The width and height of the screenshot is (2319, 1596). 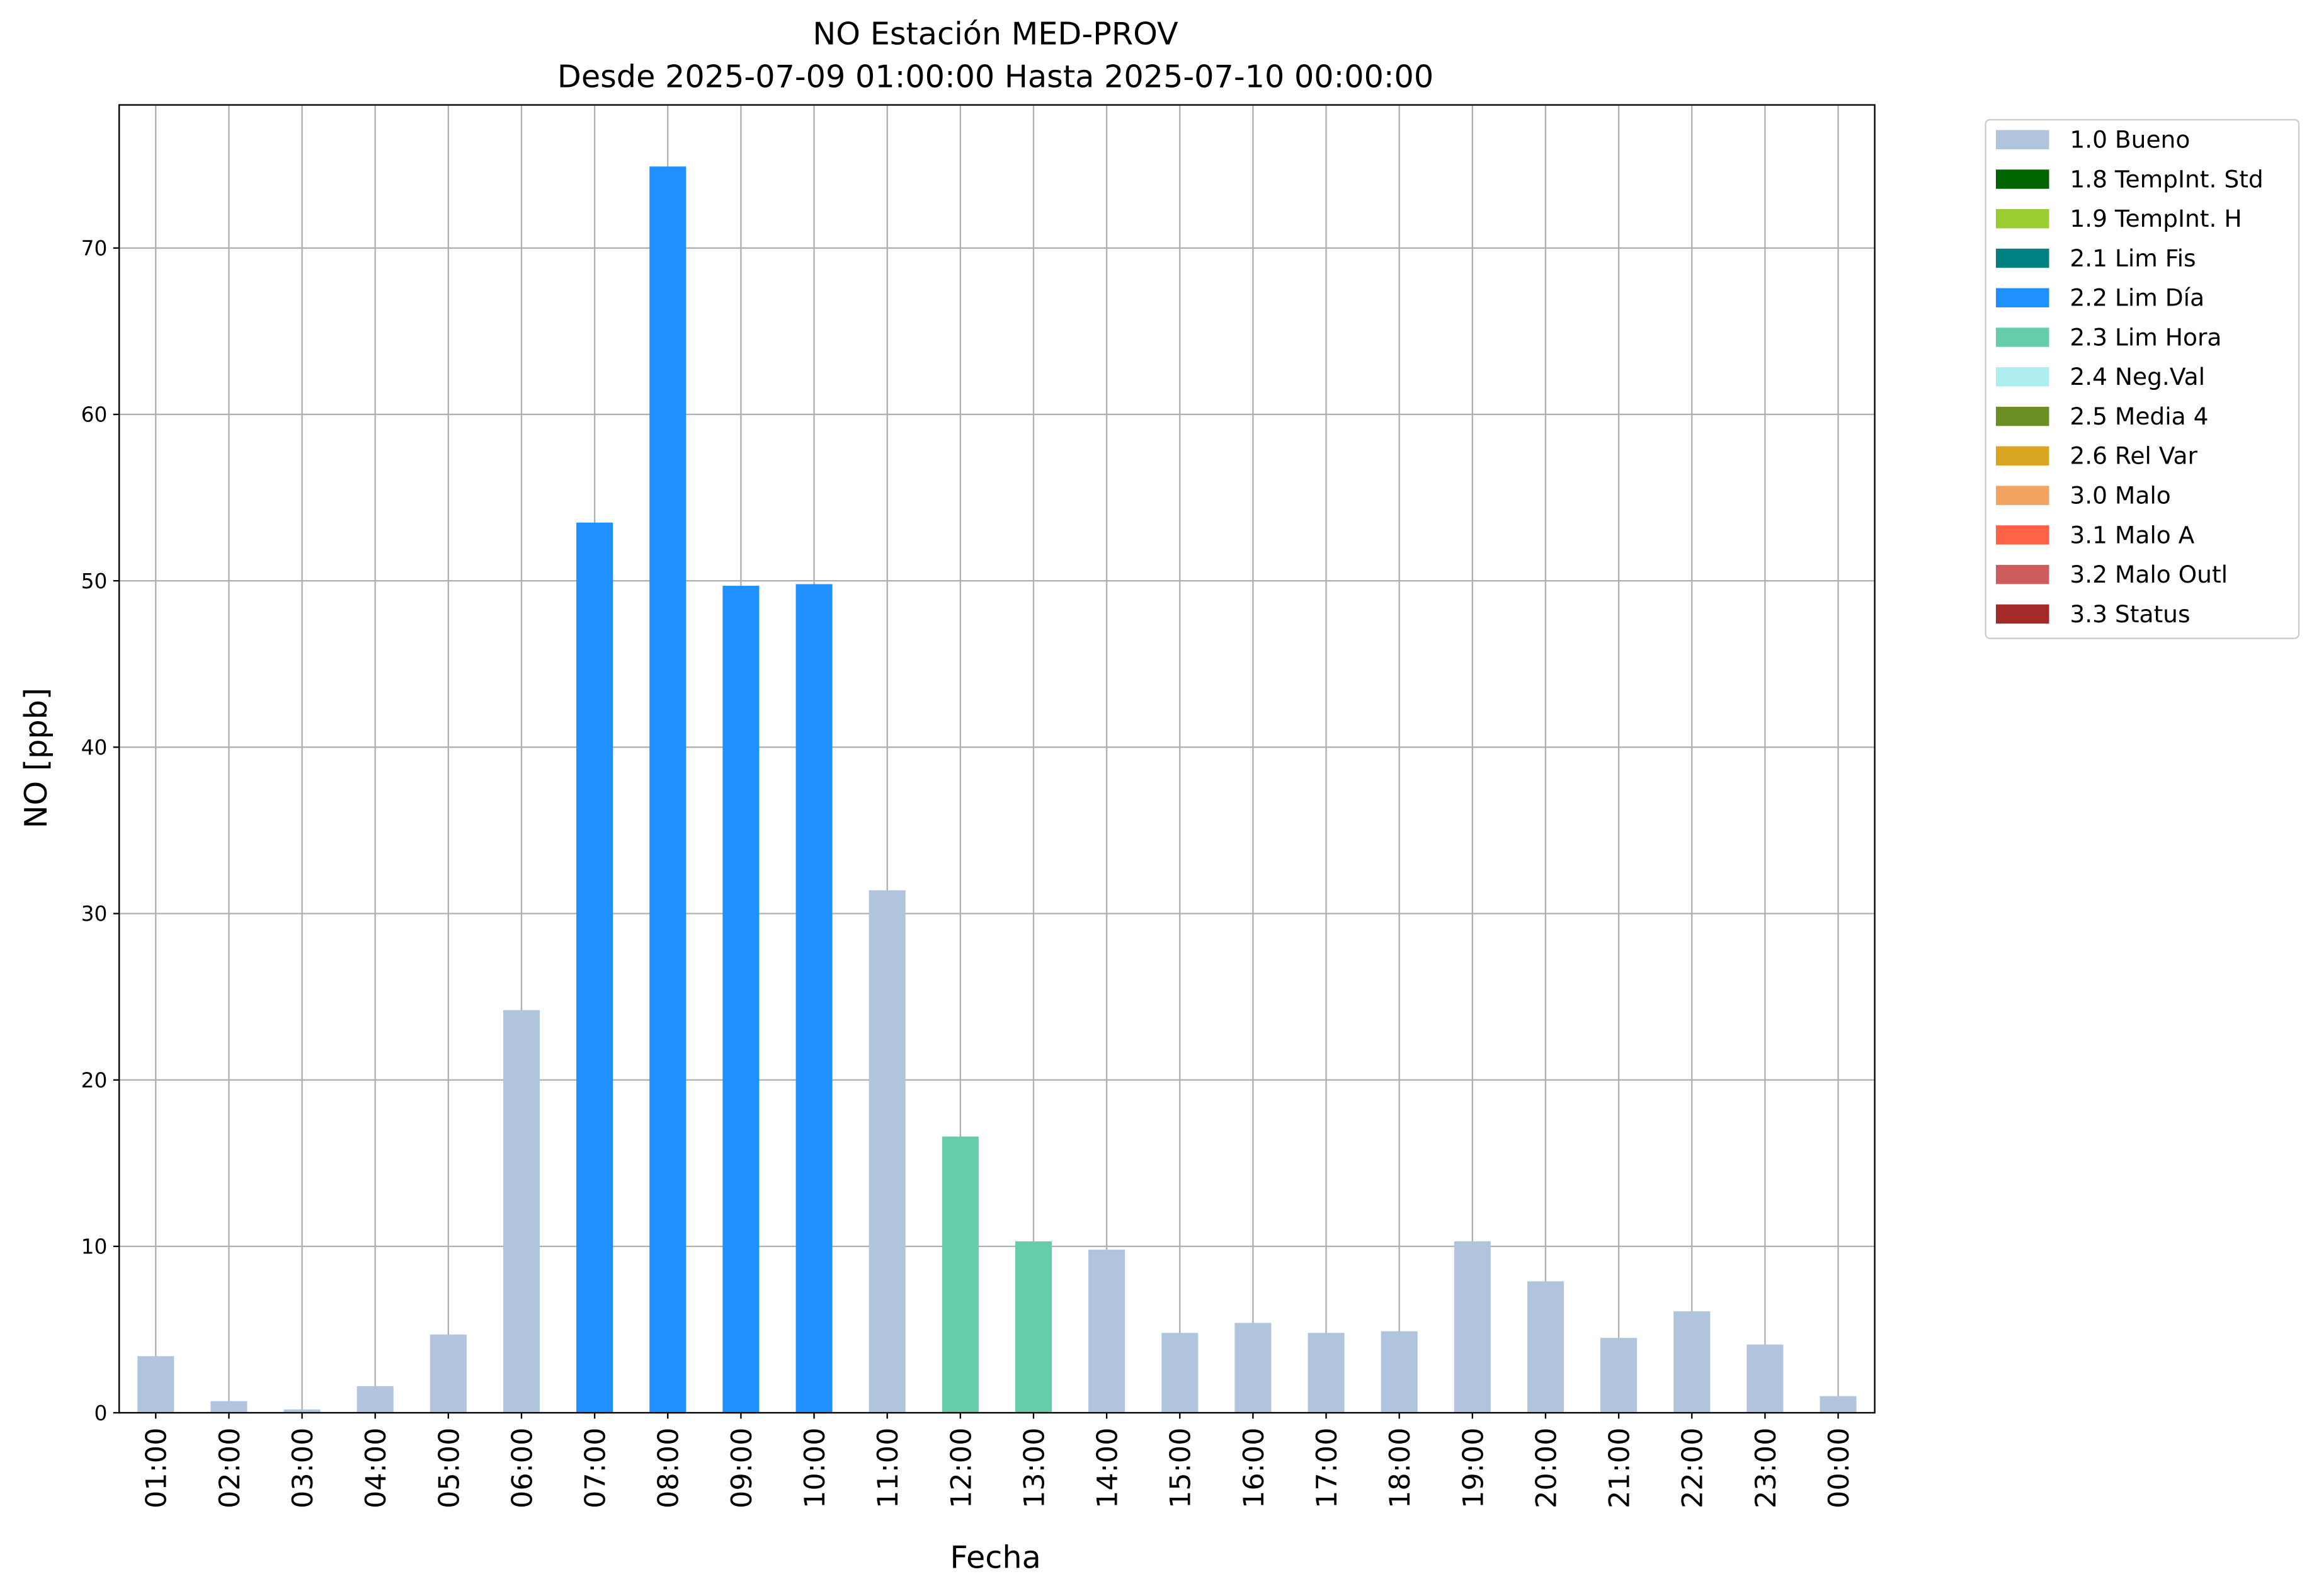 What do you see at coordinates (815, 1468) in the screenshot?
I see `x-tick-label: 10:00` at bounding box center [815, 1468].